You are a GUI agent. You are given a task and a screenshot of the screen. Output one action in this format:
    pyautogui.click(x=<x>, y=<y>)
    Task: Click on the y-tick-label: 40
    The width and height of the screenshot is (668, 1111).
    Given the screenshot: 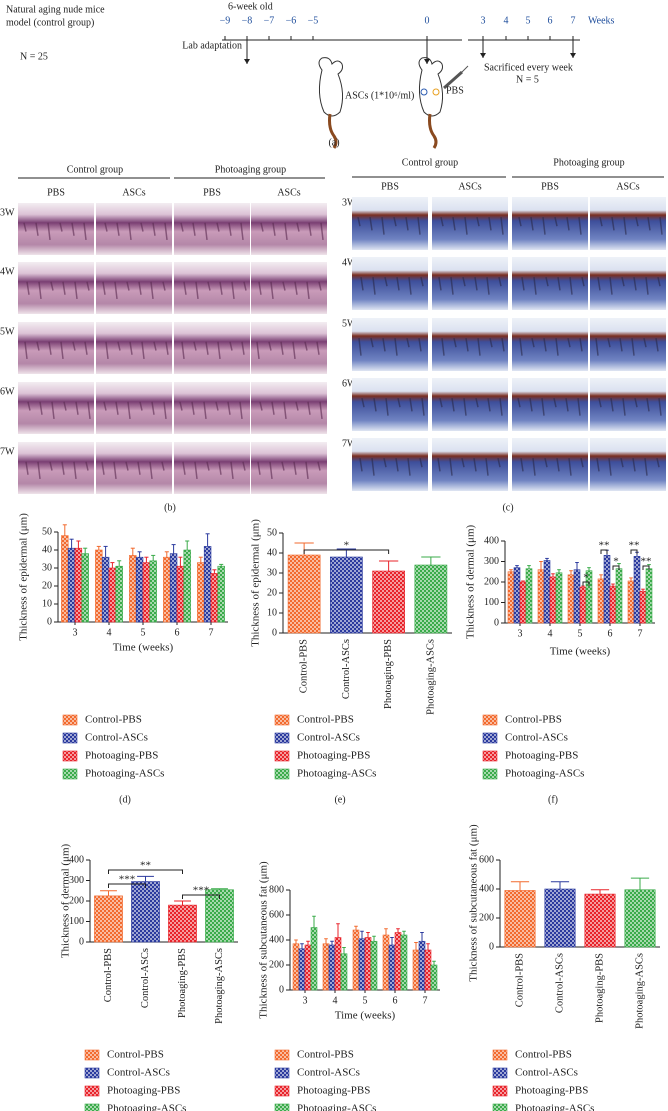 What is the action you would take?
    pyautogui.click(x=47, y=549)
    